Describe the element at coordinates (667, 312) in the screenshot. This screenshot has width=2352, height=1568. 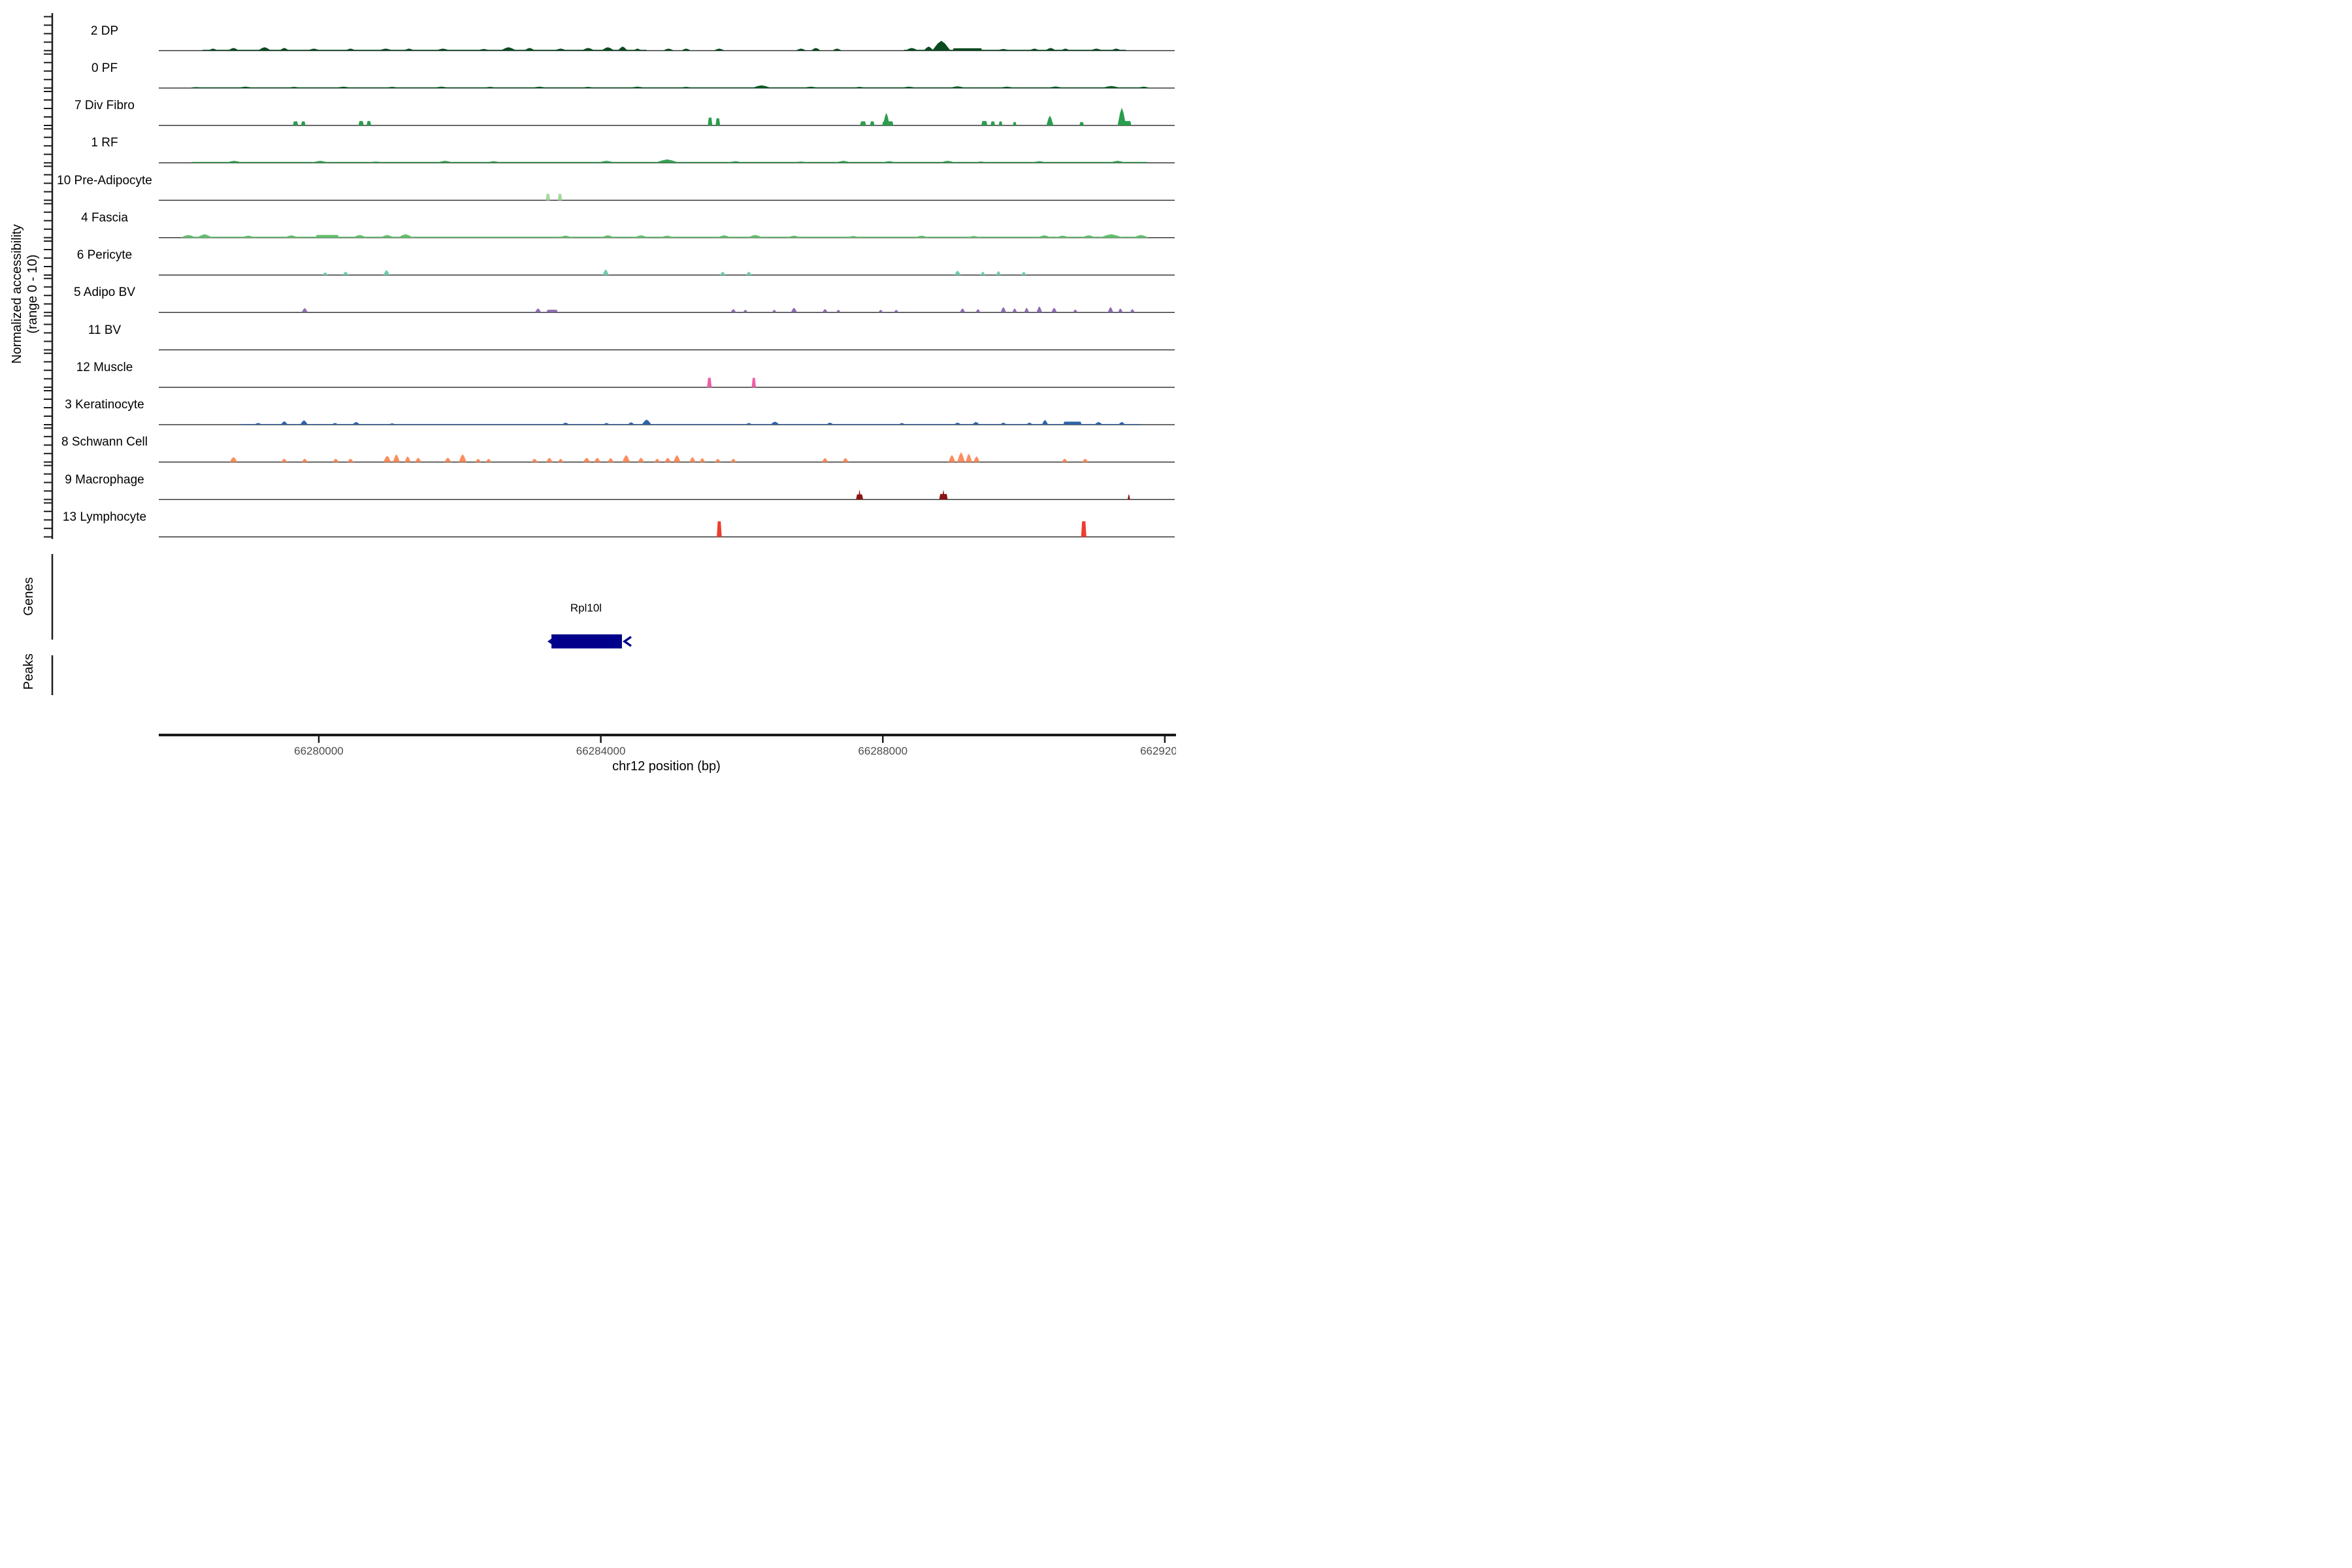
I see `track-baseline-5-adipo-bv` at that location.